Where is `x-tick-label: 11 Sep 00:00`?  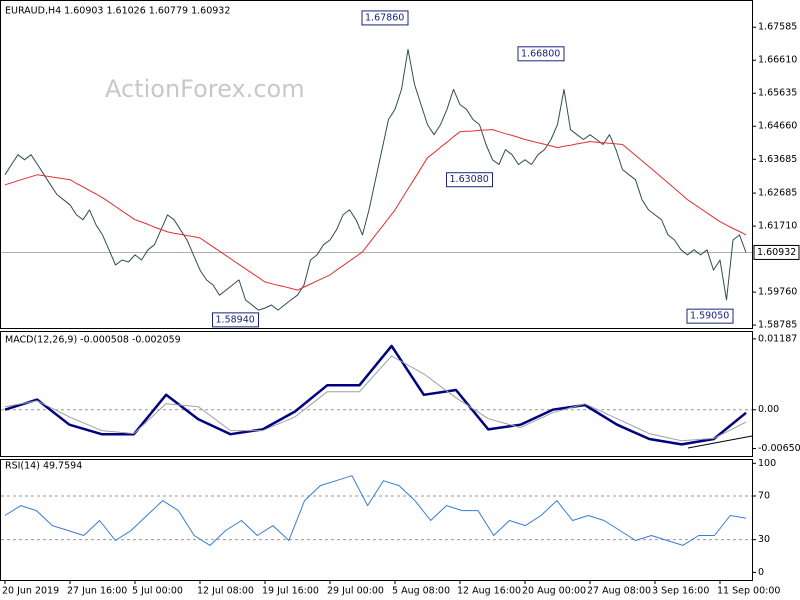 x-tick-label: 11 Sep 00:00 is located at coordinates (748, 591).